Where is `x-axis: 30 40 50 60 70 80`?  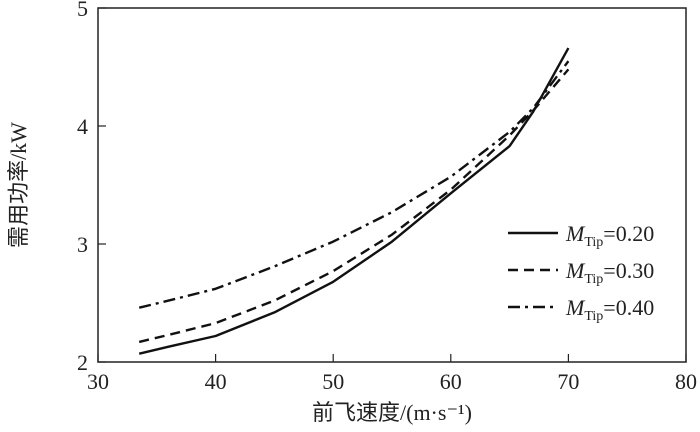 x-axis: 30 40 50 60 70 80 is located at coordinates (392, 374).